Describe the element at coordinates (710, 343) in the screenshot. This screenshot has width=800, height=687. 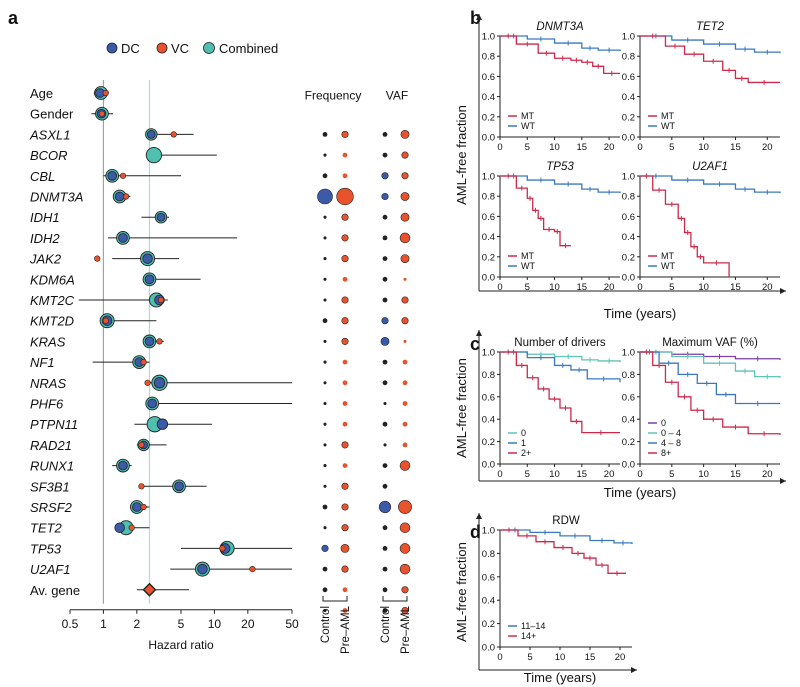
I see `km-title: Maximum VAF (%)` at that location.